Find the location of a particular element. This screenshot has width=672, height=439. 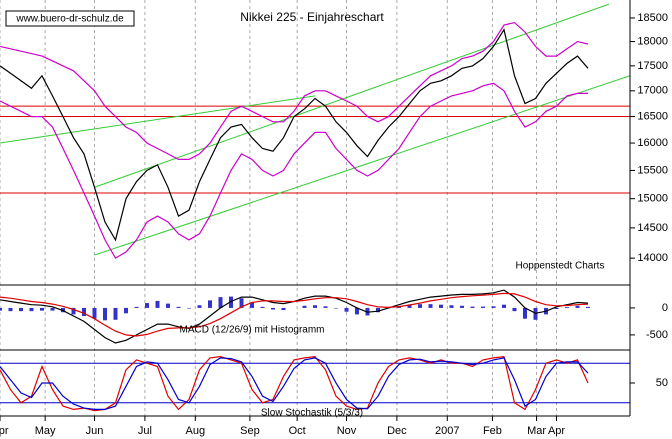

source: www.buero-dr-schulz.de is located at coordinates (69, 19).